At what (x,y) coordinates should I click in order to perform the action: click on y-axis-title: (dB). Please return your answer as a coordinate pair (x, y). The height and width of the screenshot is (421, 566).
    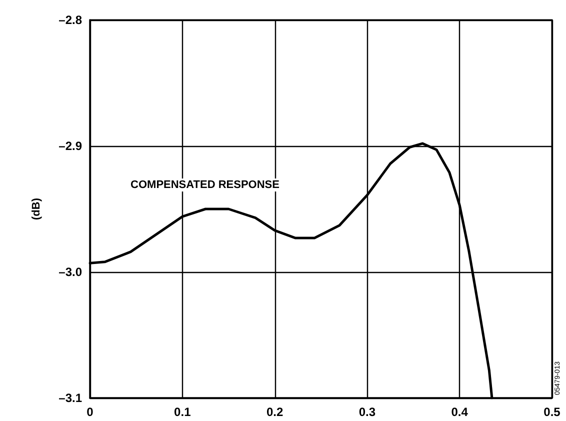
    Looking at the image, I should click on (36, 209).